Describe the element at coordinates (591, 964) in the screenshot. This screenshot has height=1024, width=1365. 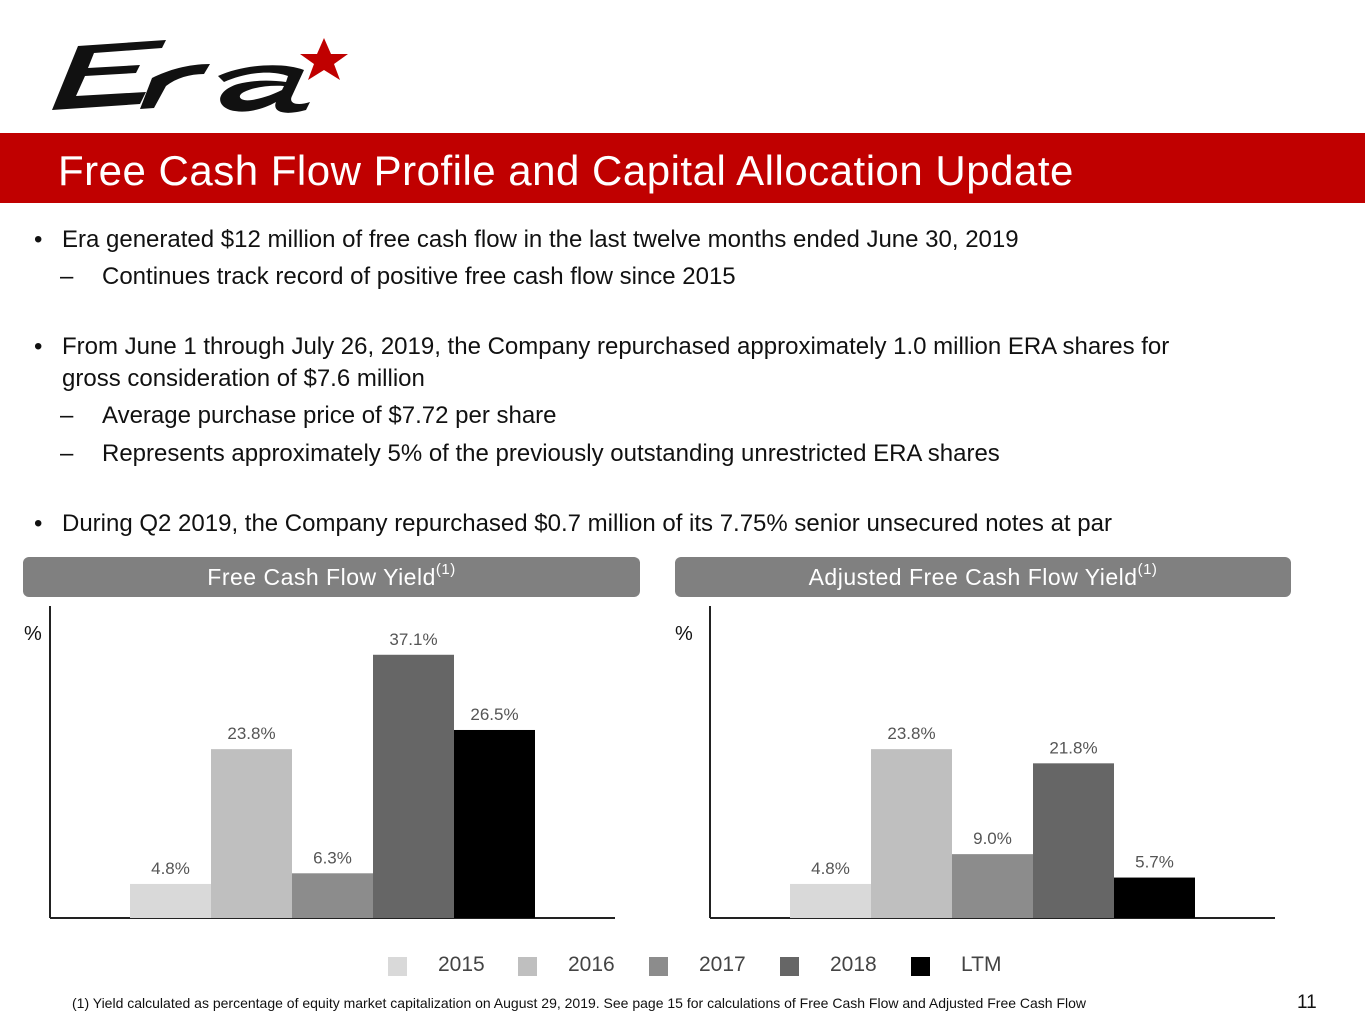
I see `legend-label: 2016` at that location.